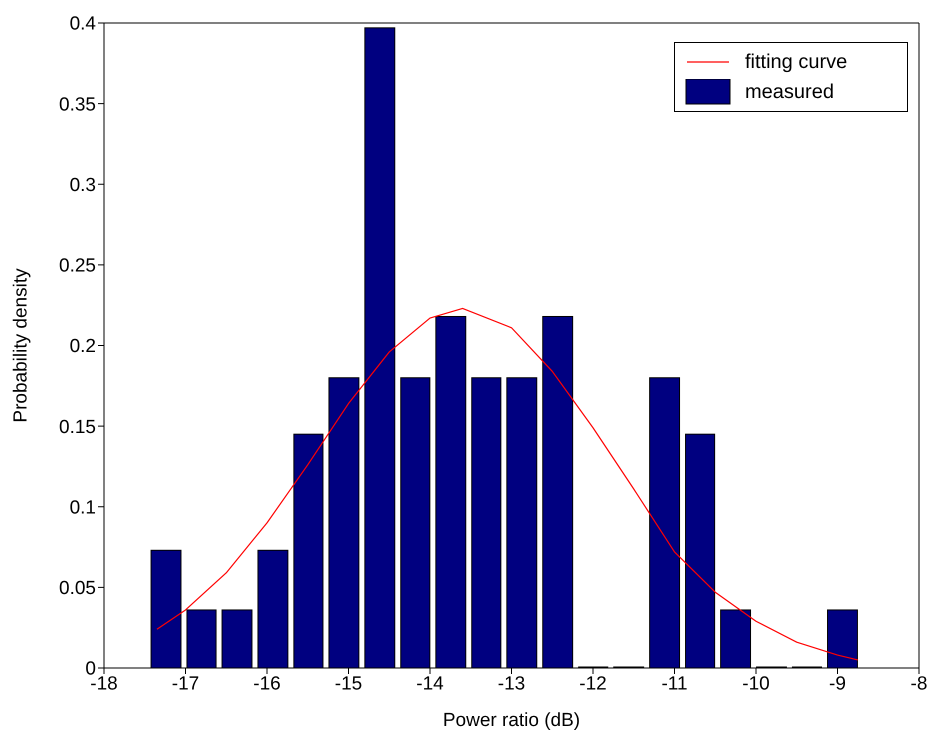 The width and height of the screenshot is (936, 740). What do you see at coordinates (83, 24) in the screenshot?
I see `y-tick-label: 0.4` at bounding box center [83, 24].